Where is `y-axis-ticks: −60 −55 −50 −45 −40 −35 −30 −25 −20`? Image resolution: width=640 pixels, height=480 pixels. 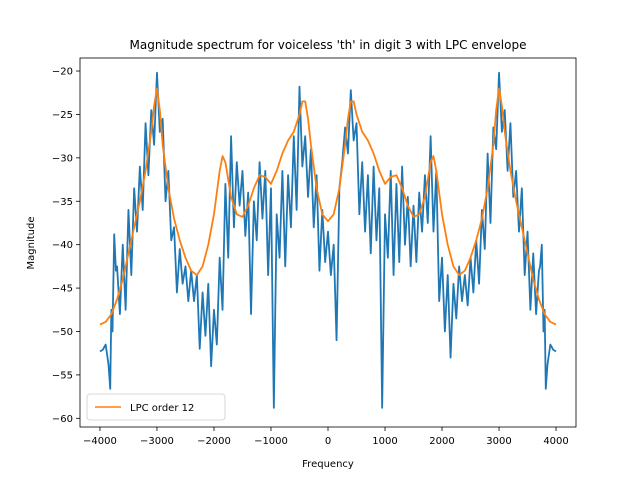
y-axis-ticks: −60 −55 −50 −45 −40 −35 −30 −25 −20 is located at coordinates (66, 246).